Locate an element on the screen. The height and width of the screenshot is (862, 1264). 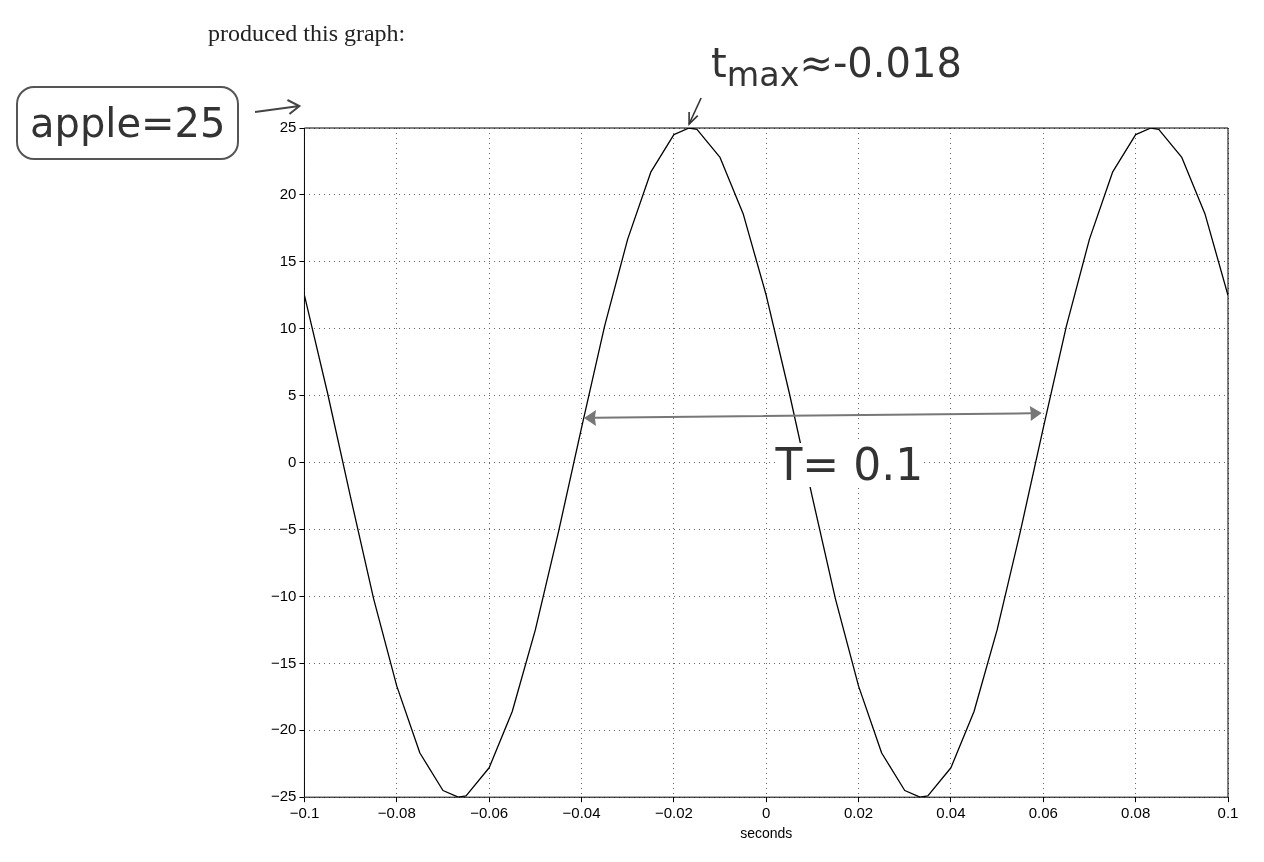
text: apple=25 is located at coordinates (128, 123).